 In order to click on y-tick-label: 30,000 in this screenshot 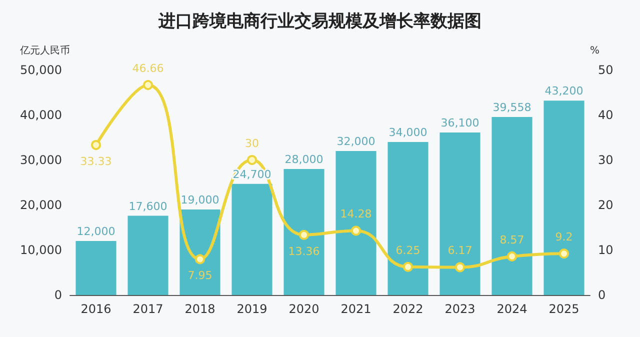, I will do `click(41, 160)`.